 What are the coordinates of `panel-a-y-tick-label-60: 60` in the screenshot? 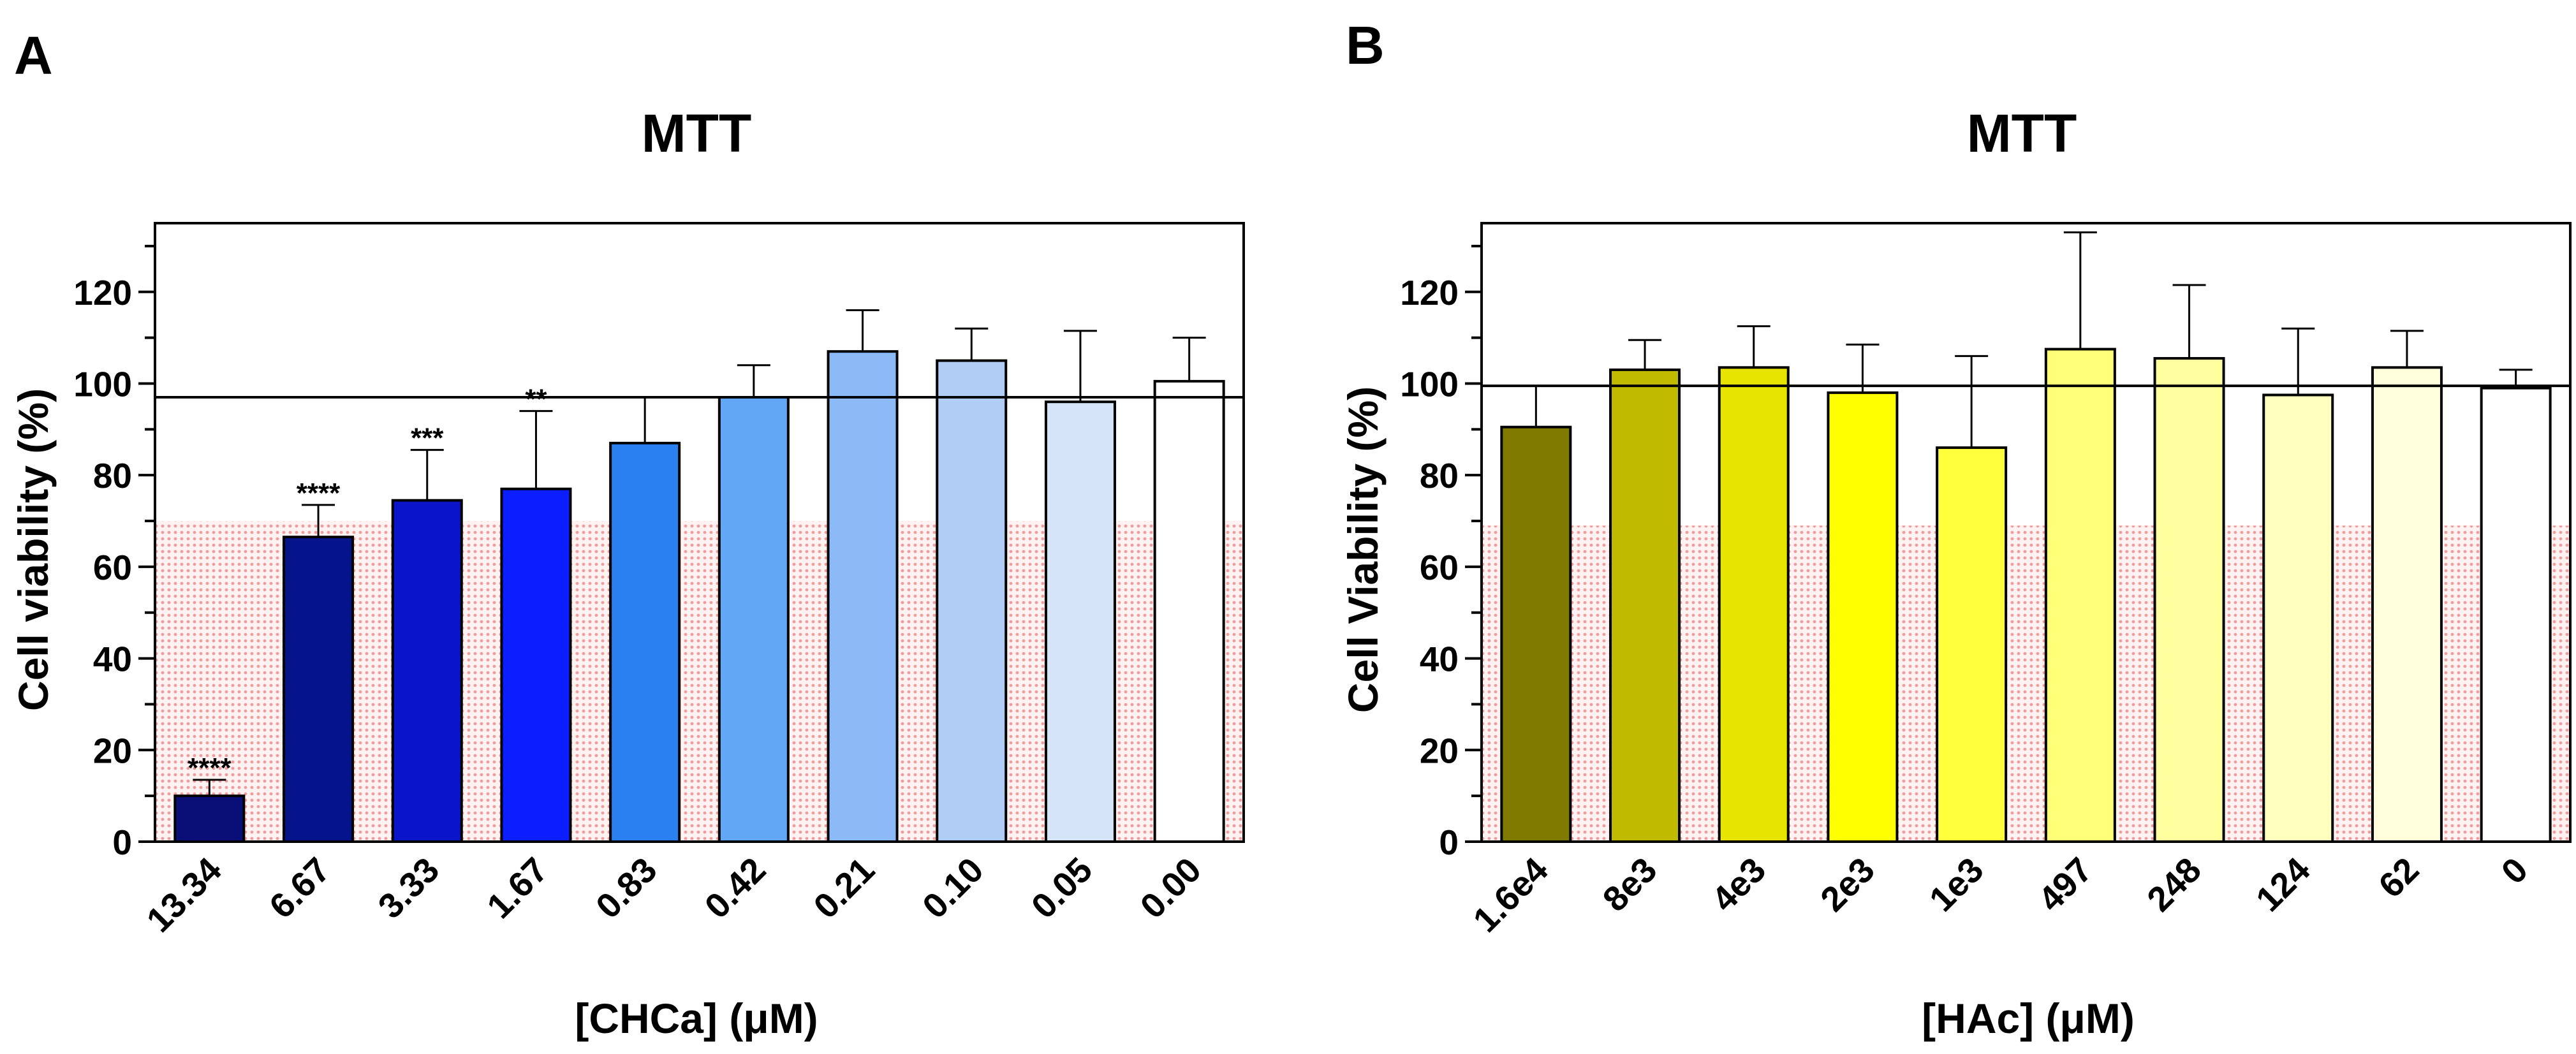 It's located at (112, 567).